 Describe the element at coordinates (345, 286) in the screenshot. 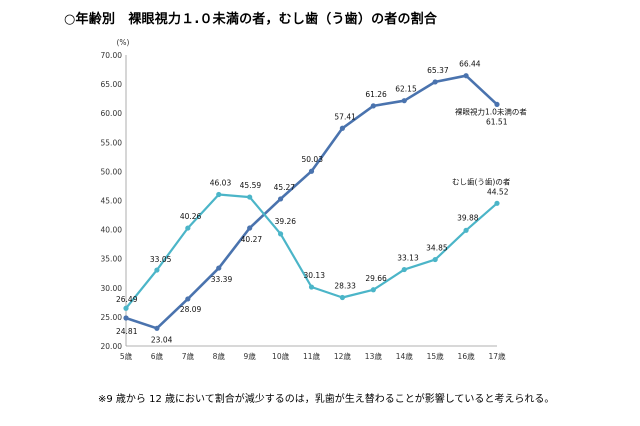

I see `data-label: 28.33` at that location.